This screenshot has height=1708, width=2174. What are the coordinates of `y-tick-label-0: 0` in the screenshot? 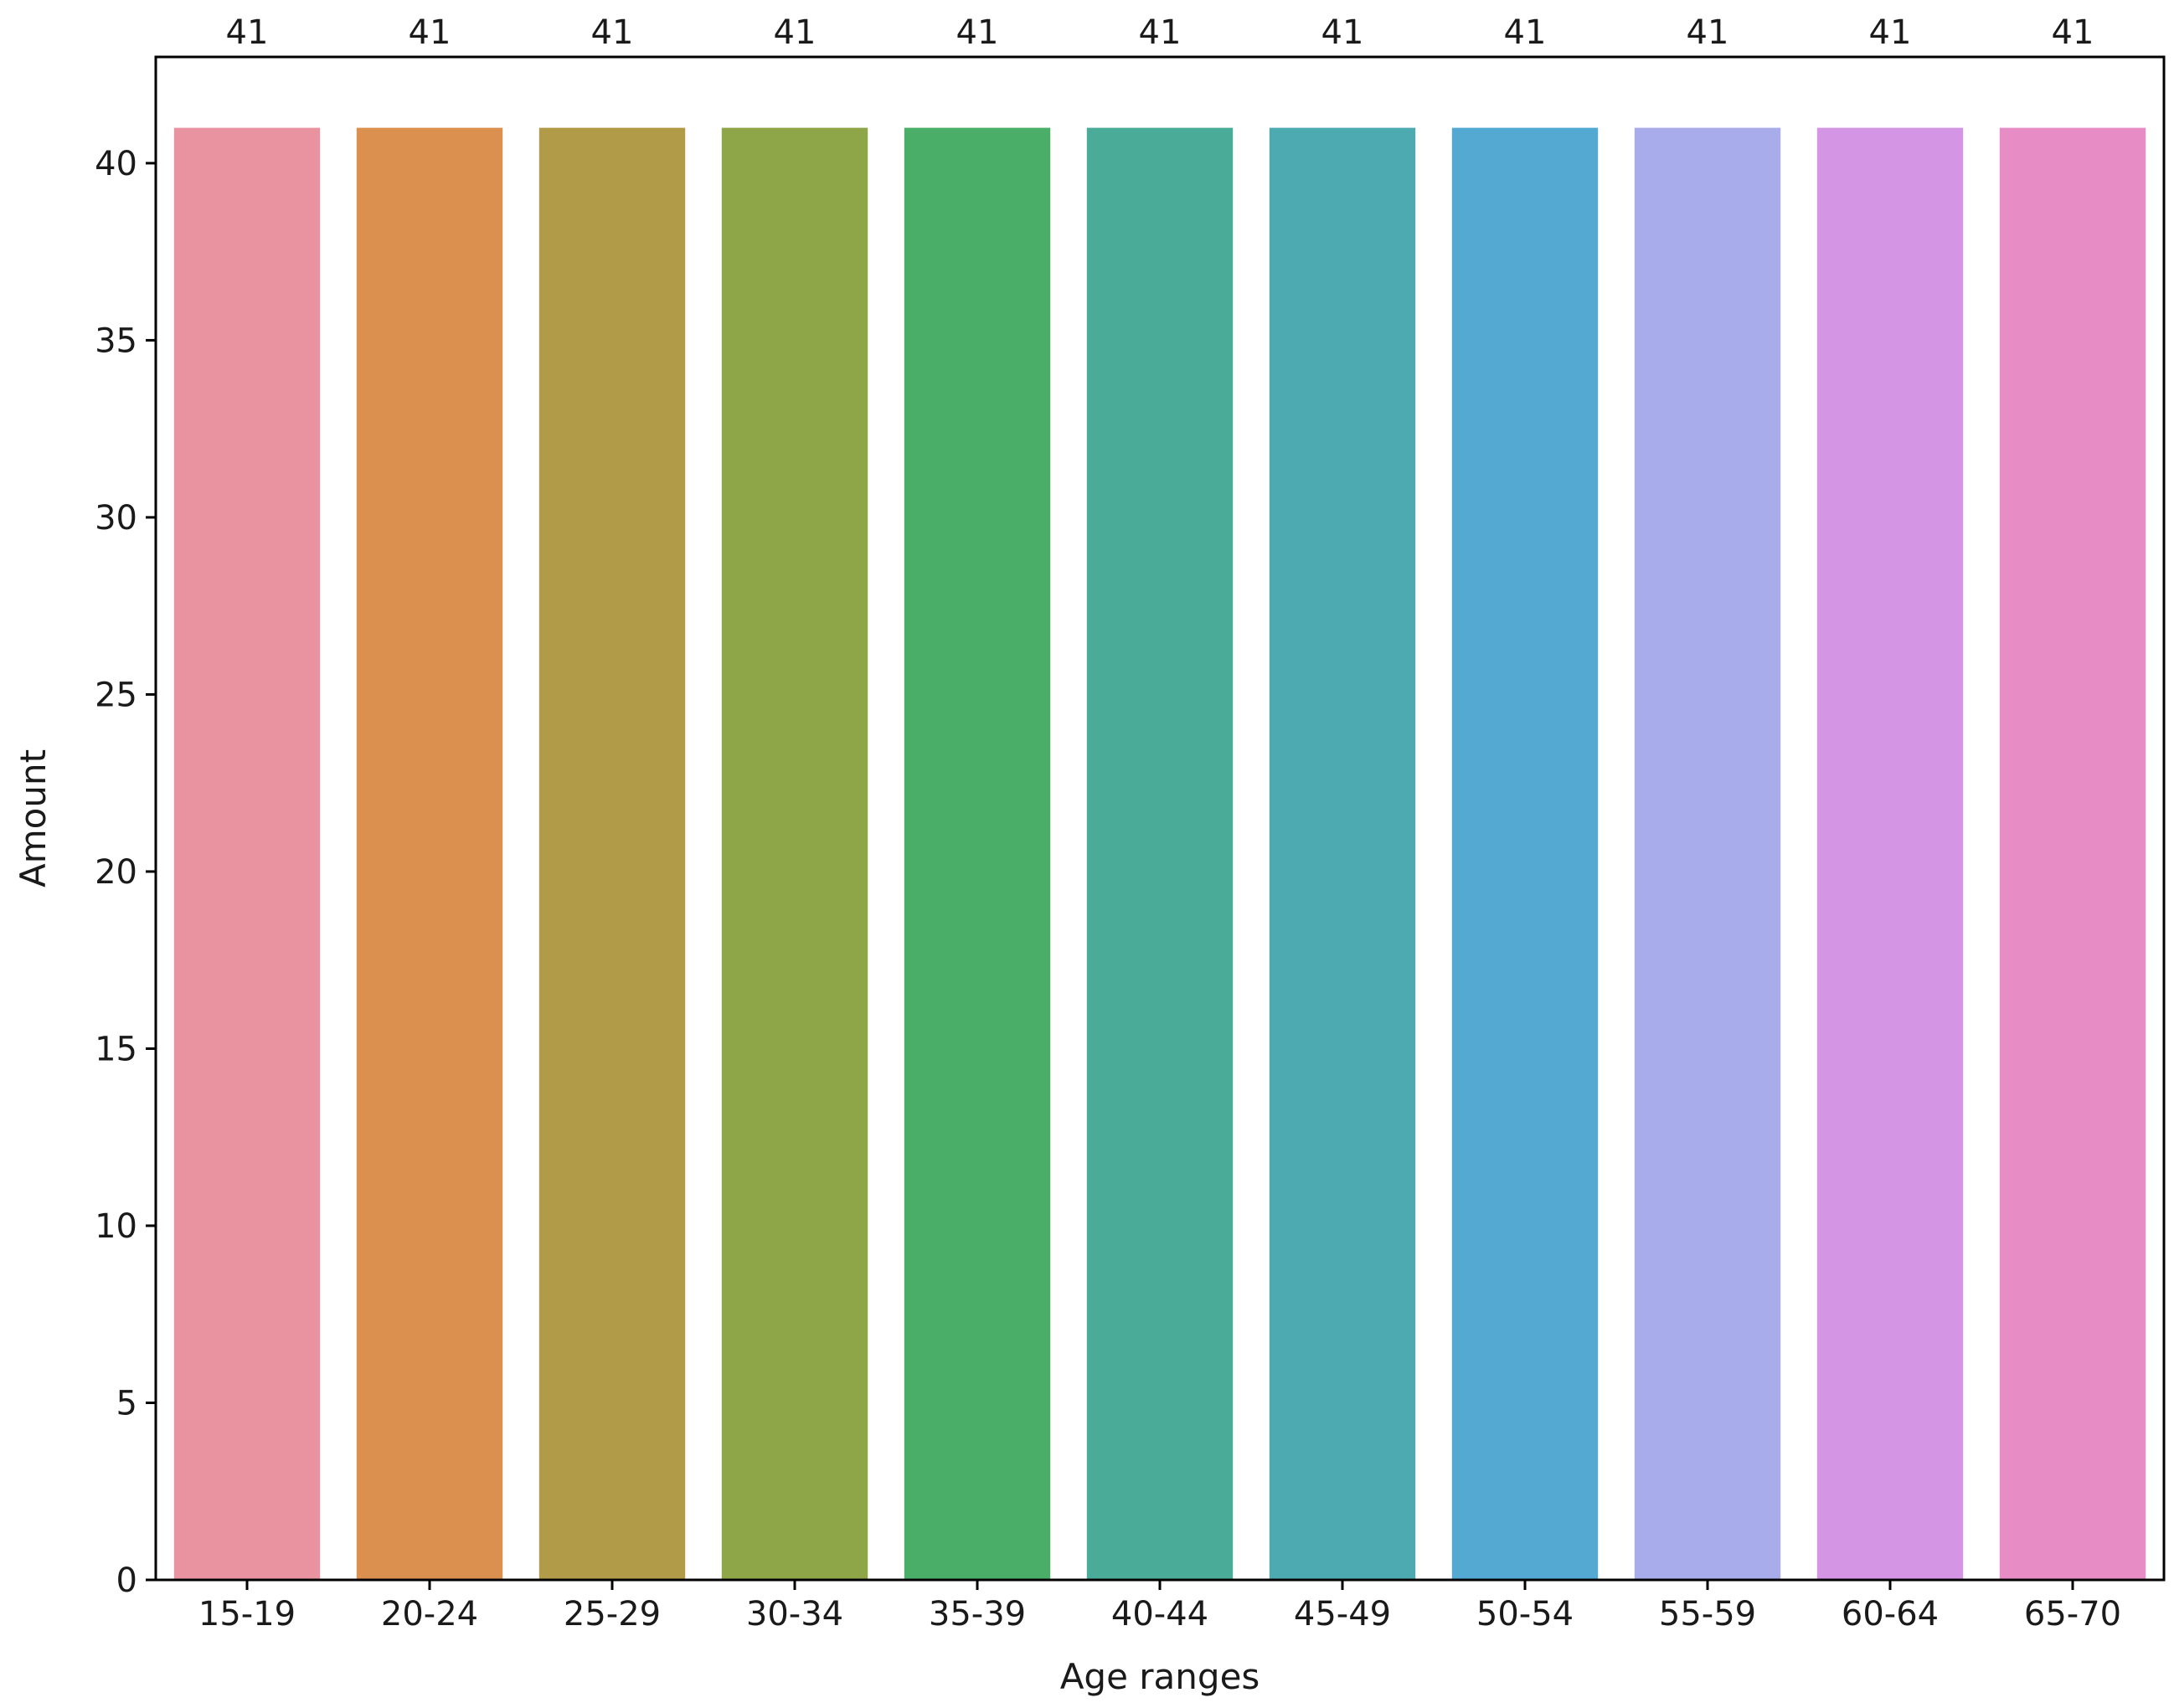 It's located at (126, 1580).